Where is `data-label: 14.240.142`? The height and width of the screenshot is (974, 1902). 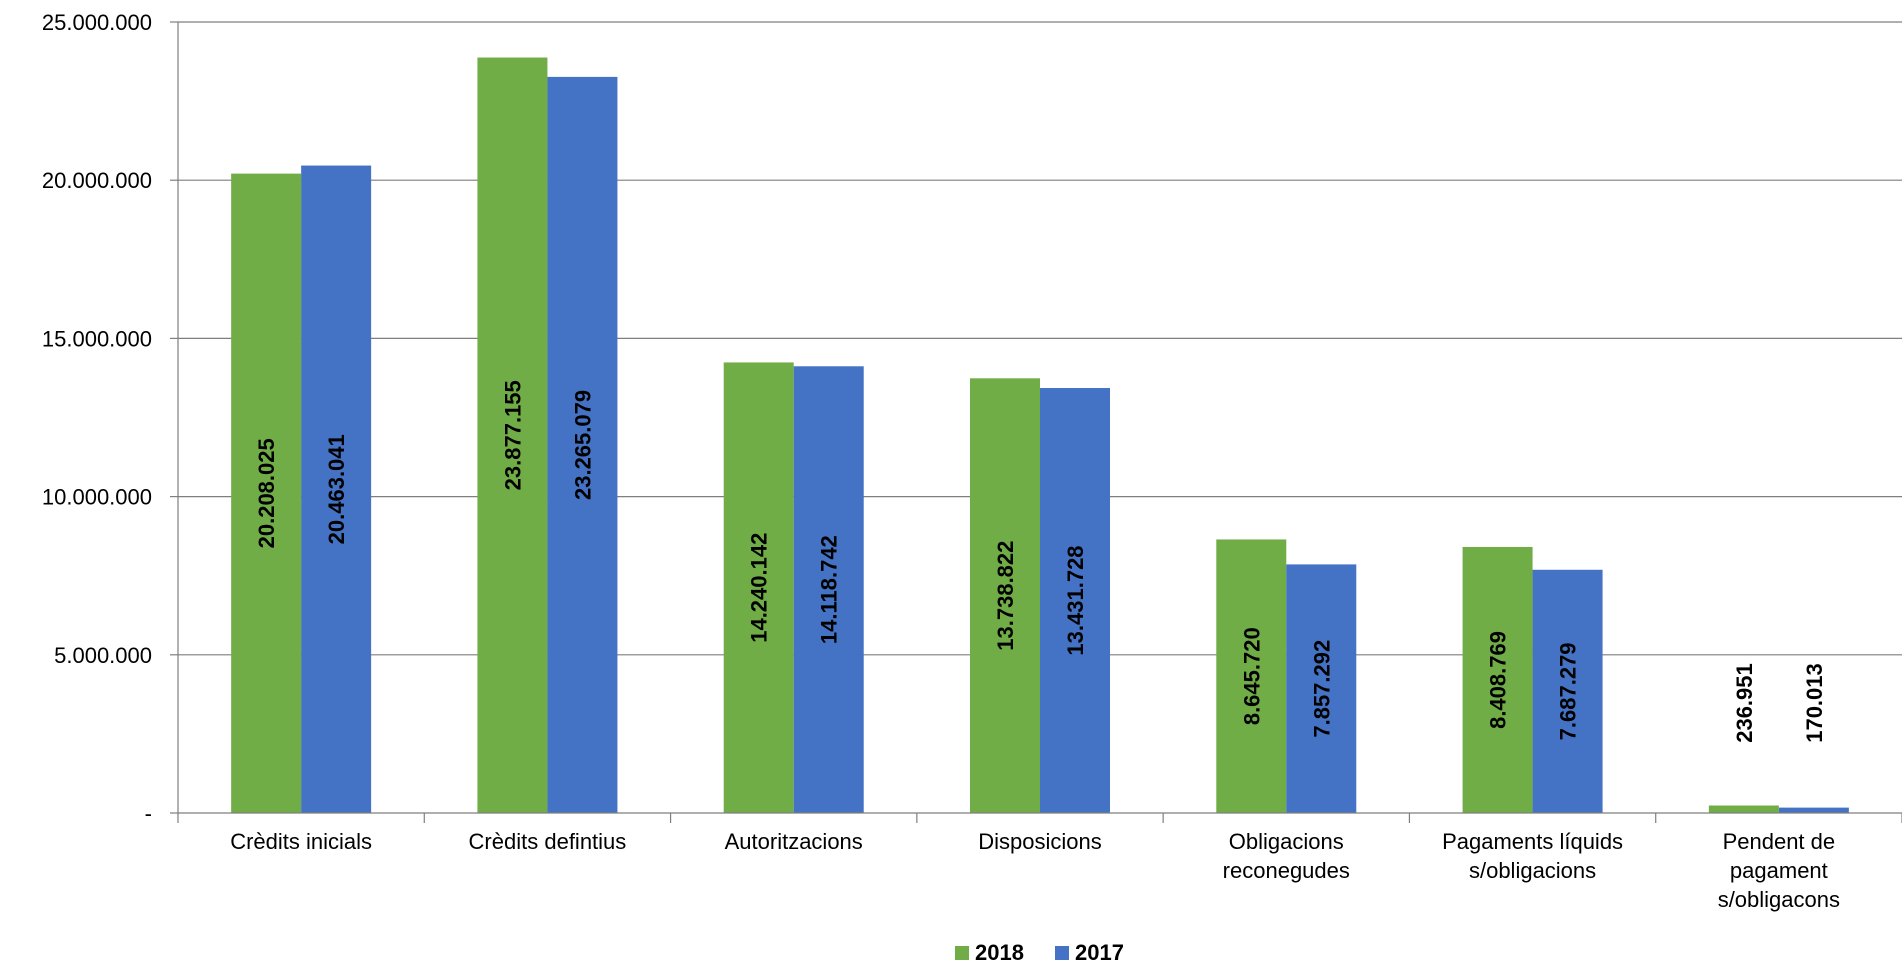
data-label: 14.240.142 is located at coordinates (759, 588).